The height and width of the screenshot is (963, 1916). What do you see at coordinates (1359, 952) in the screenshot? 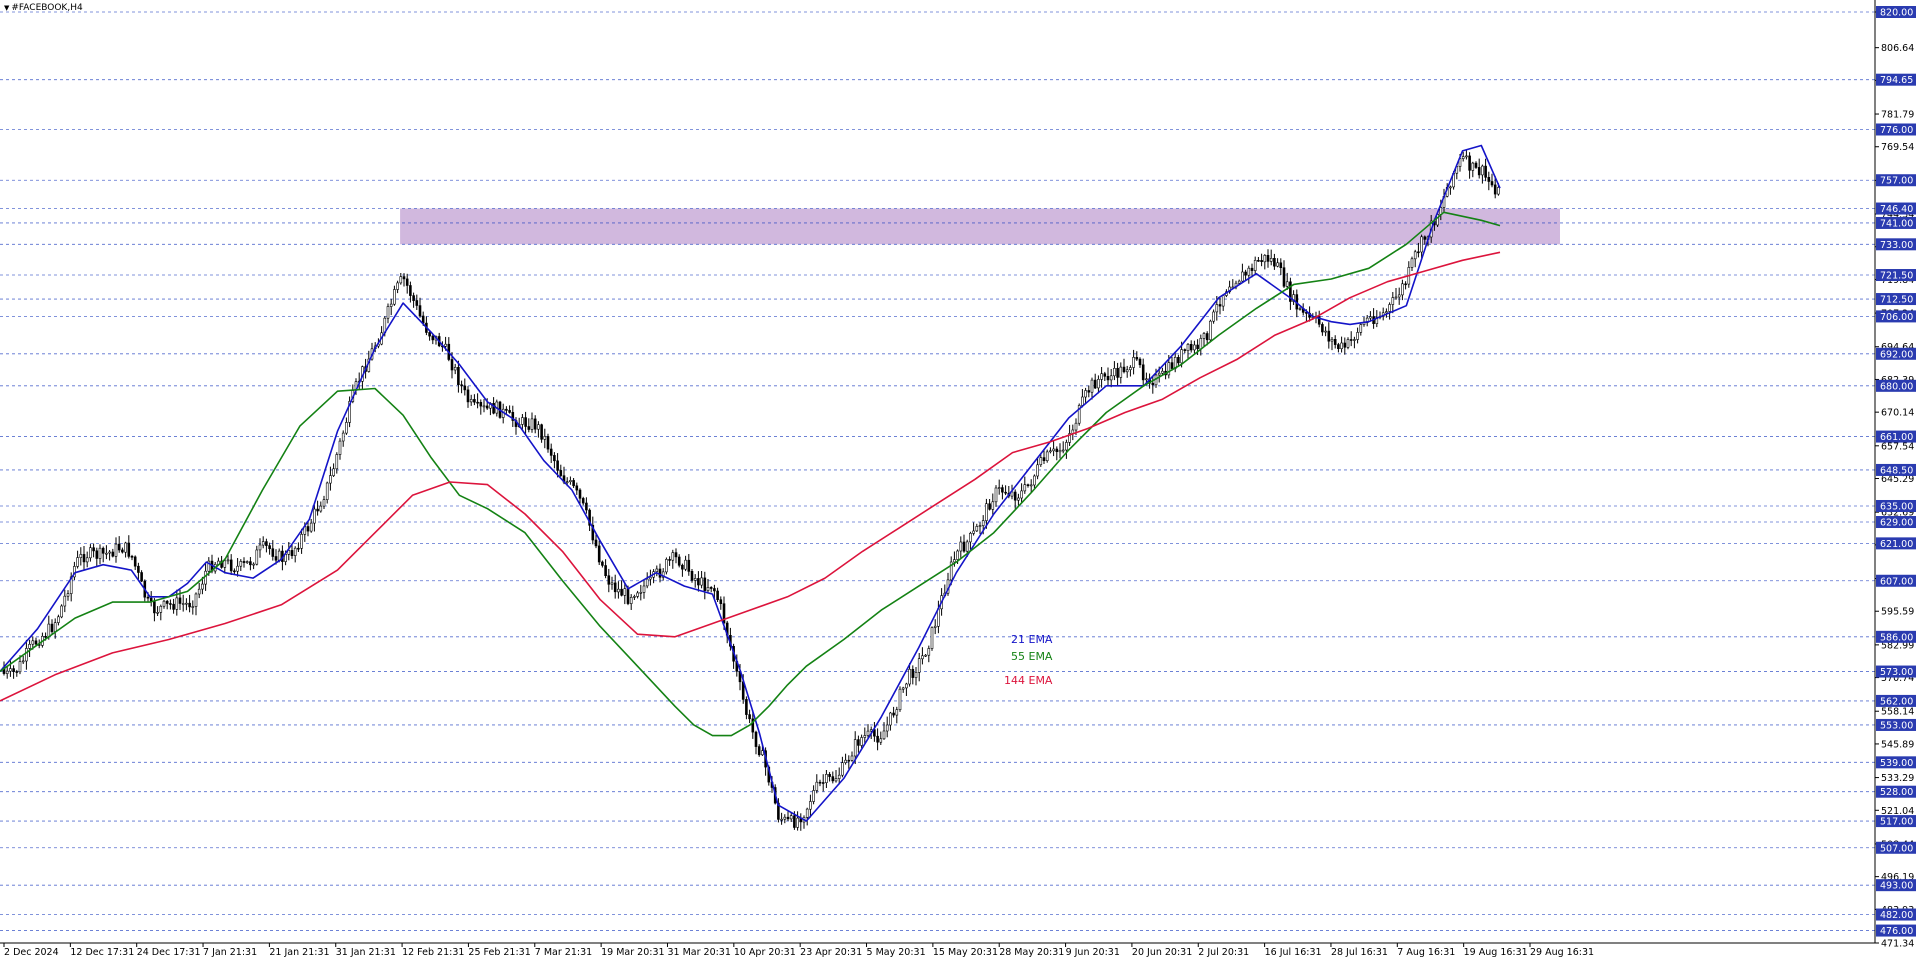
I see `time-tick-label: 28 Jul 16:31` at bounding box center [1359, 952].